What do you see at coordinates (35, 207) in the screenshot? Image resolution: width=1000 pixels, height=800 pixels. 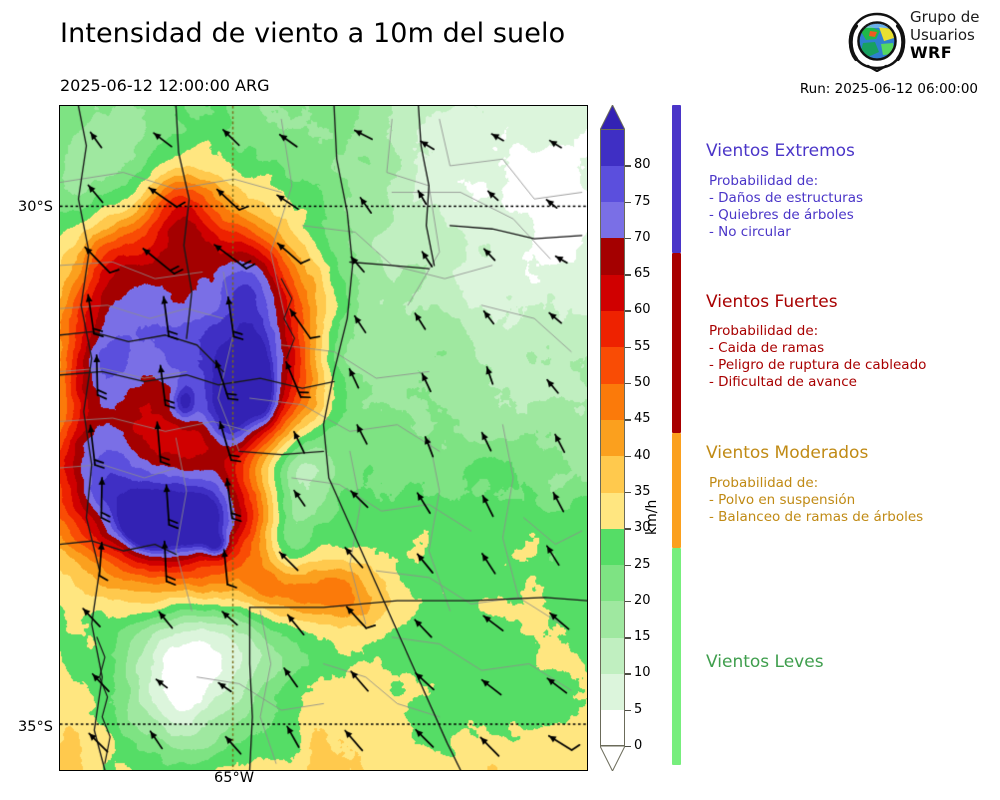 I see `lat-label-30s: 30°S` at bounding box center [35, 207].